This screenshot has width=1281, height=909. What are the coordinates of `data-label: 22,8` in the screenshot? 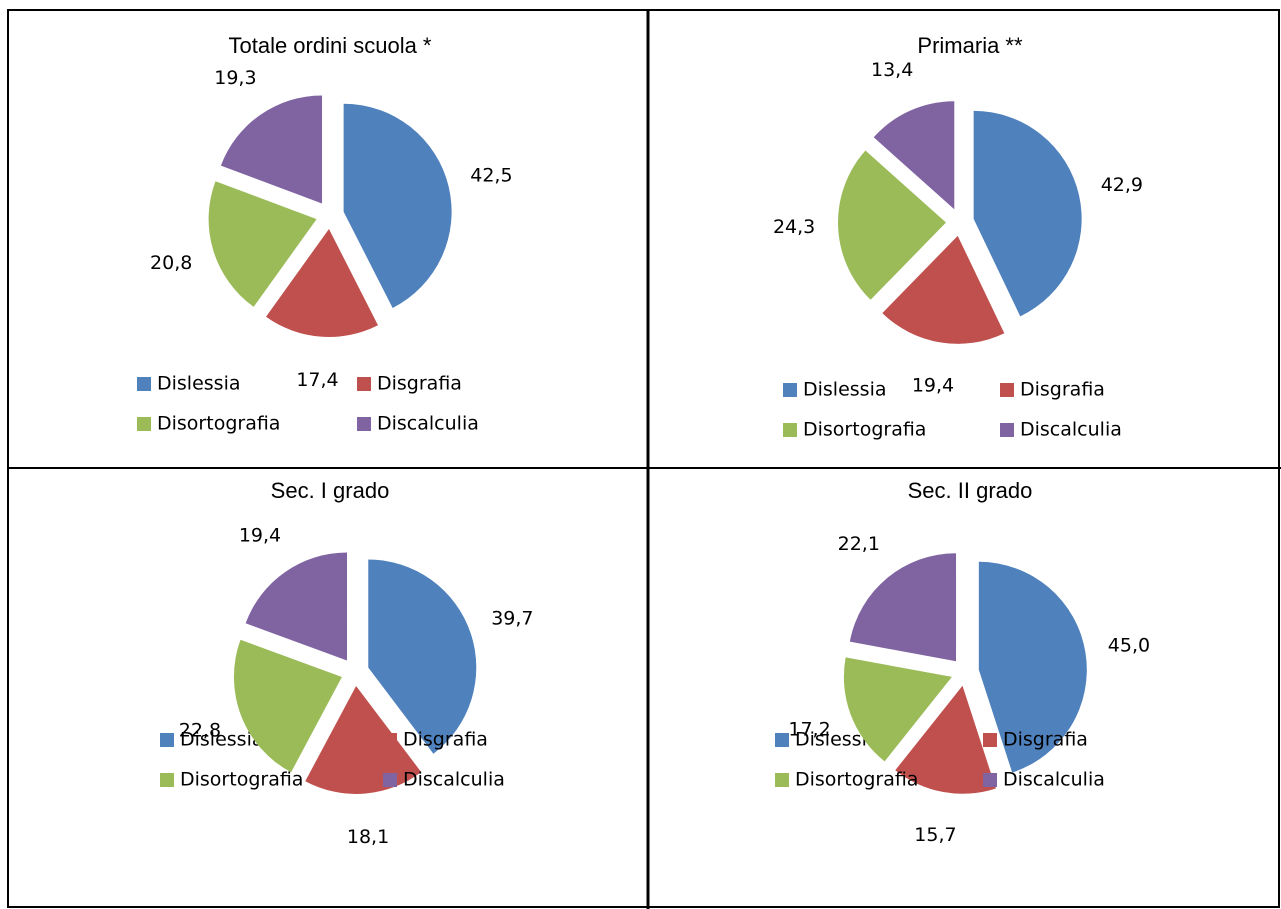 It's located at (200, 731).